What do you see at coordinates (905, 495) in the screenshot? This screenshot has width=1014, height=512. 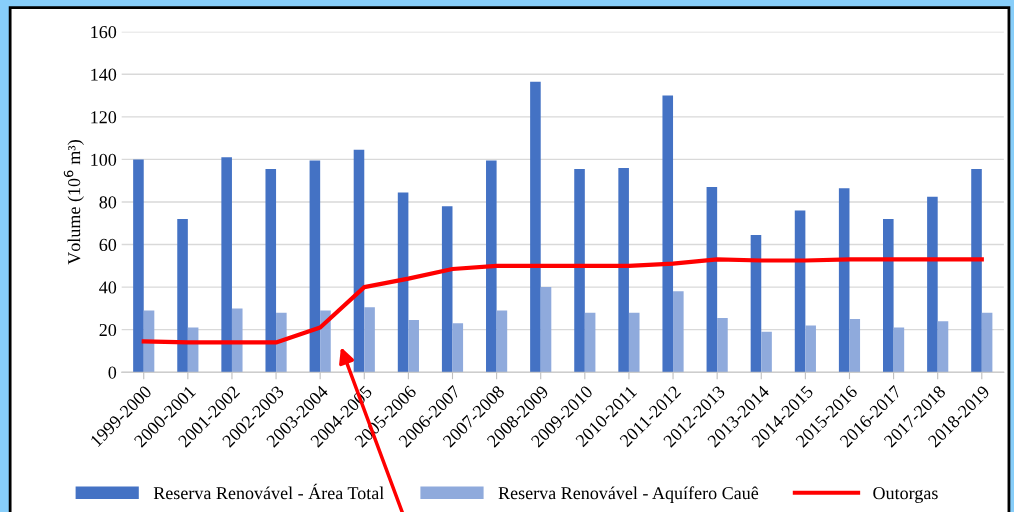 I see `legend-label: Outorgas` at bounding box center [905, 495].